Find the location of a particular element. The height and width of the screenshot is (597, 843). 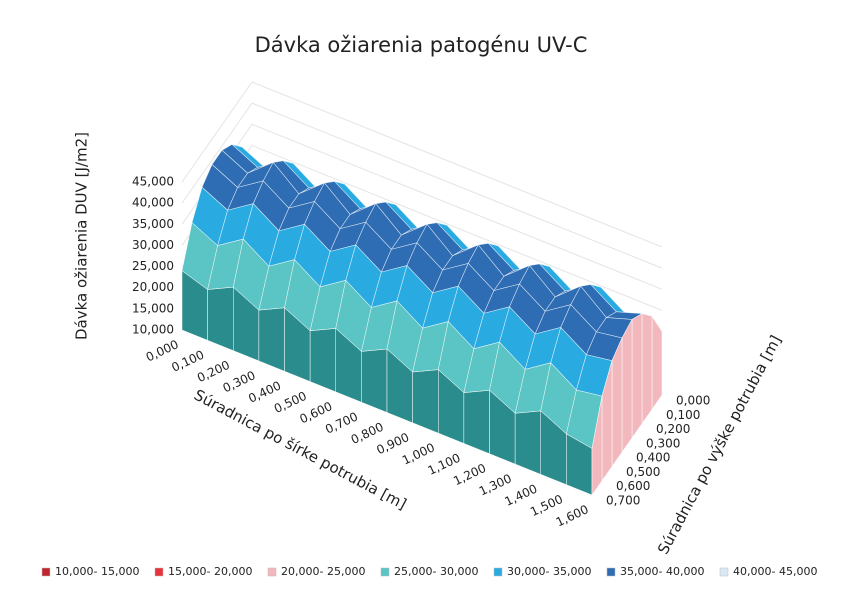

legend-label: 20,000- 25,000 is located at coordinates (323, 571).